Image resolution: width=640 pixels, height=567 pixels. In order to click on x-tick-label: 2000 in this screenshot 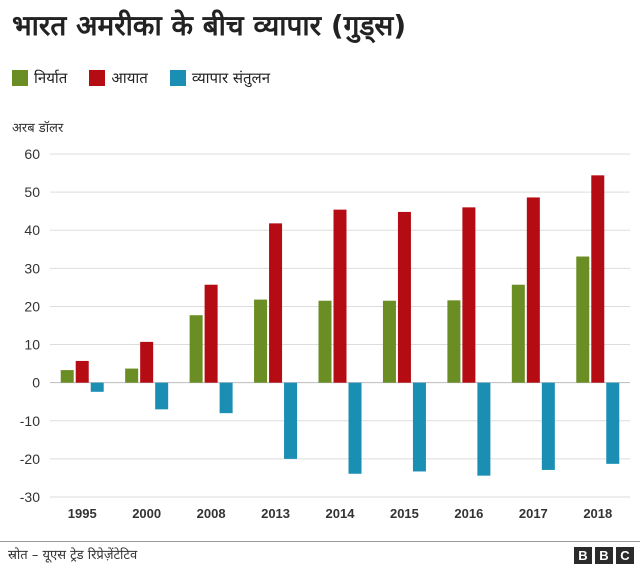, I will do `click(146, 513)`.